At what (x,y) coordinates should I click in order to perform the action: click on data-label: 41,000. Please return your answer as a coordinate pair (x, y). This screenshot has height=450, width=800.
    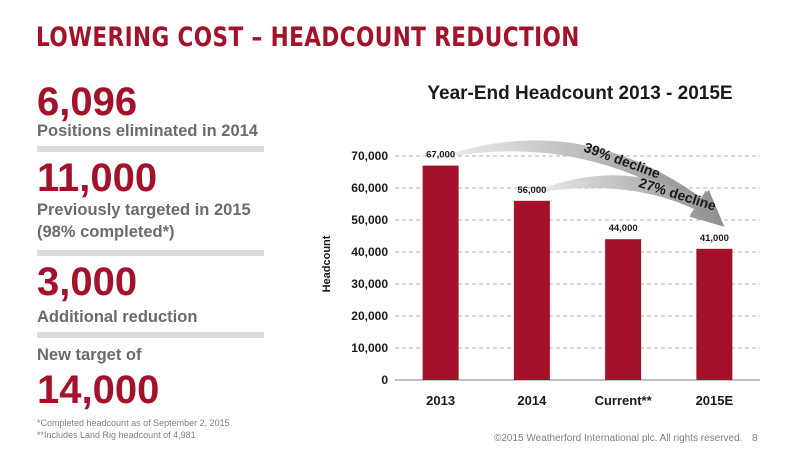
    Looking at the image, I should click on (714, 238).